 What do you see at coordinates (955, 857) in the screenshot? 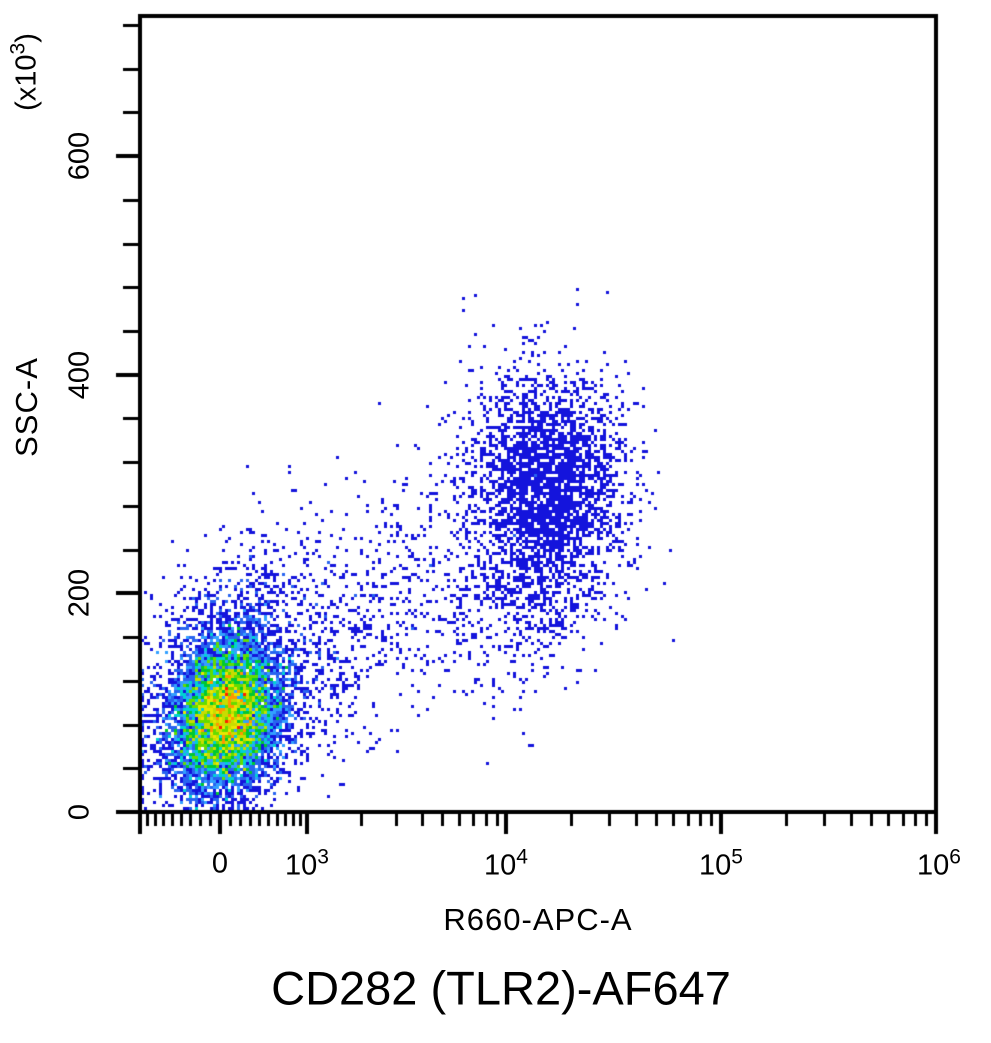
I see `x-tick-exponent: 6` at bounding box center [955, 857].